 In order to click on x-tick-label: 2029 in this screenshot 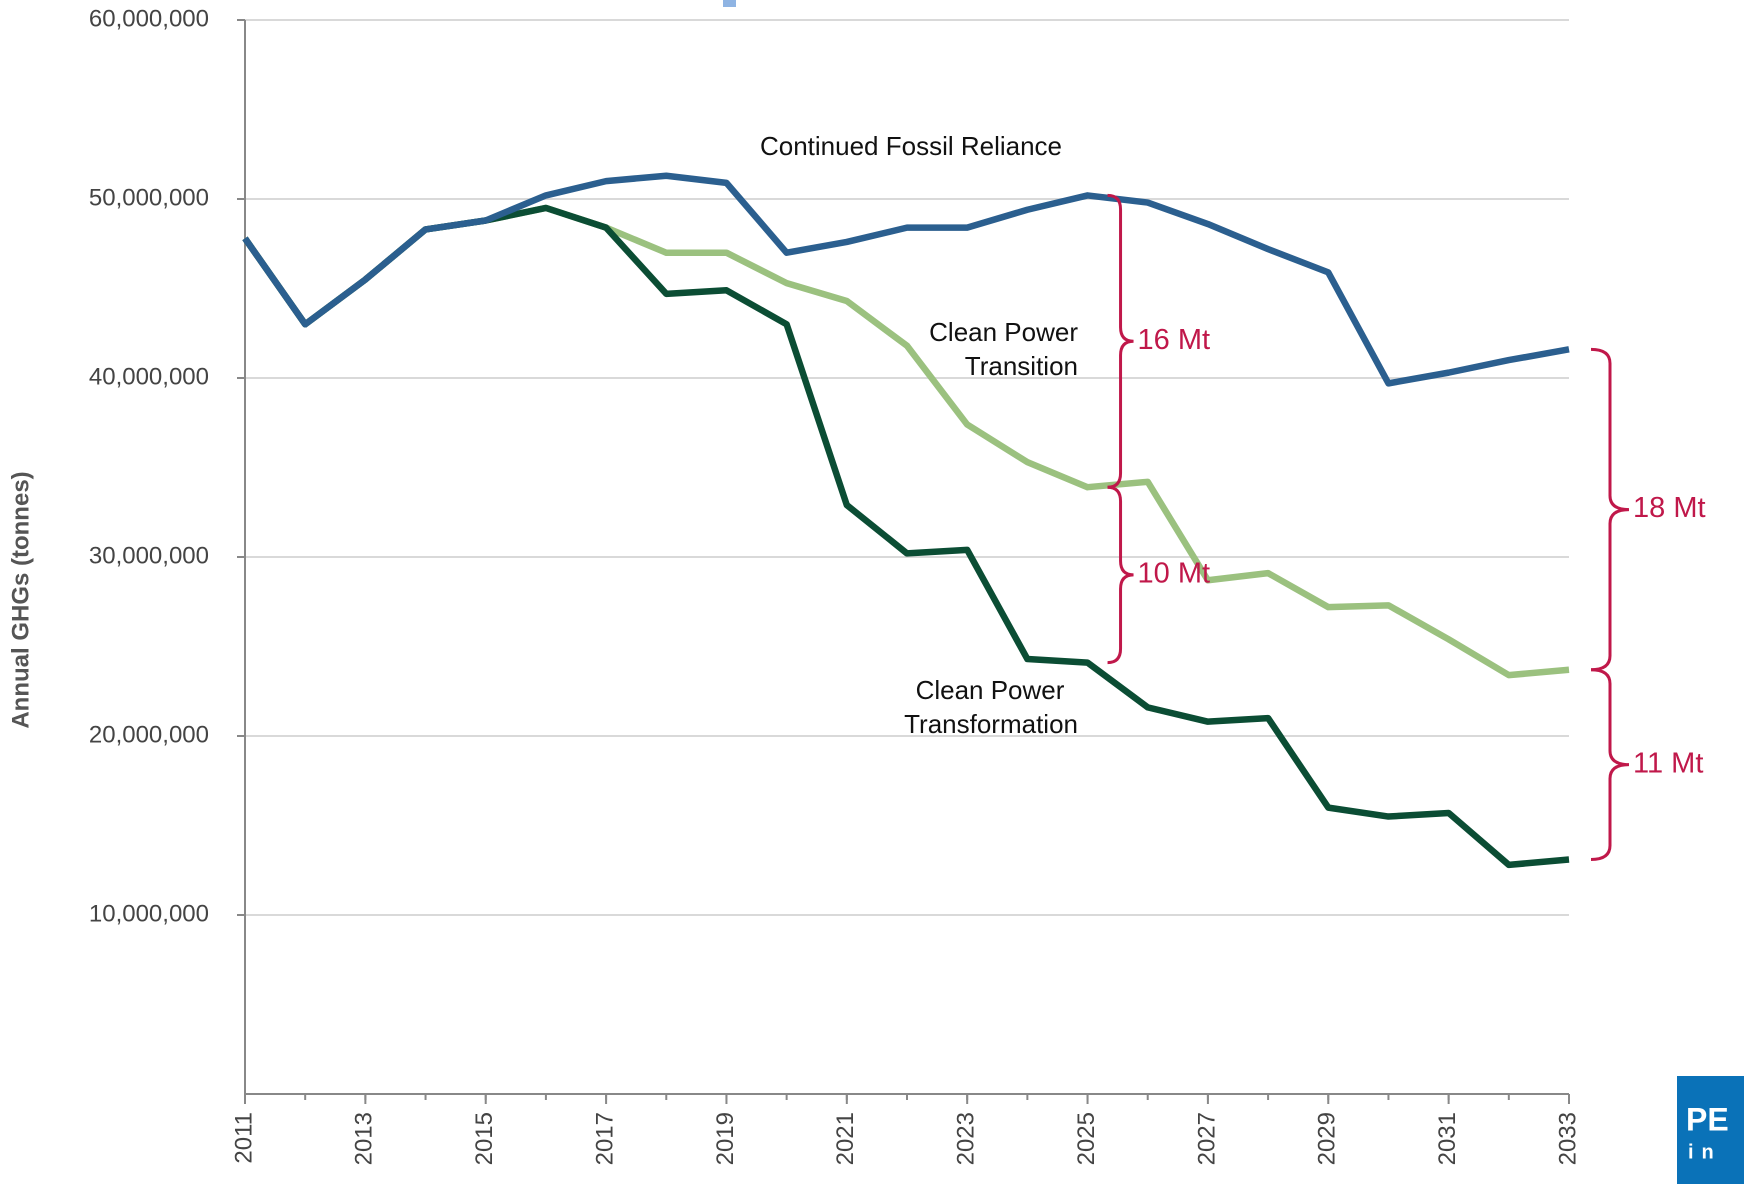, I will do `click(1327, 1138)`.